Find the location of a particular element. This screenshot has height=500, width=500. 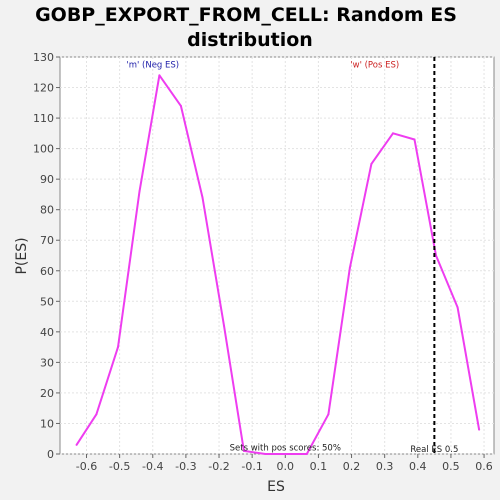

x-tick-label: 0.4 is located at coordinates (418, 466).